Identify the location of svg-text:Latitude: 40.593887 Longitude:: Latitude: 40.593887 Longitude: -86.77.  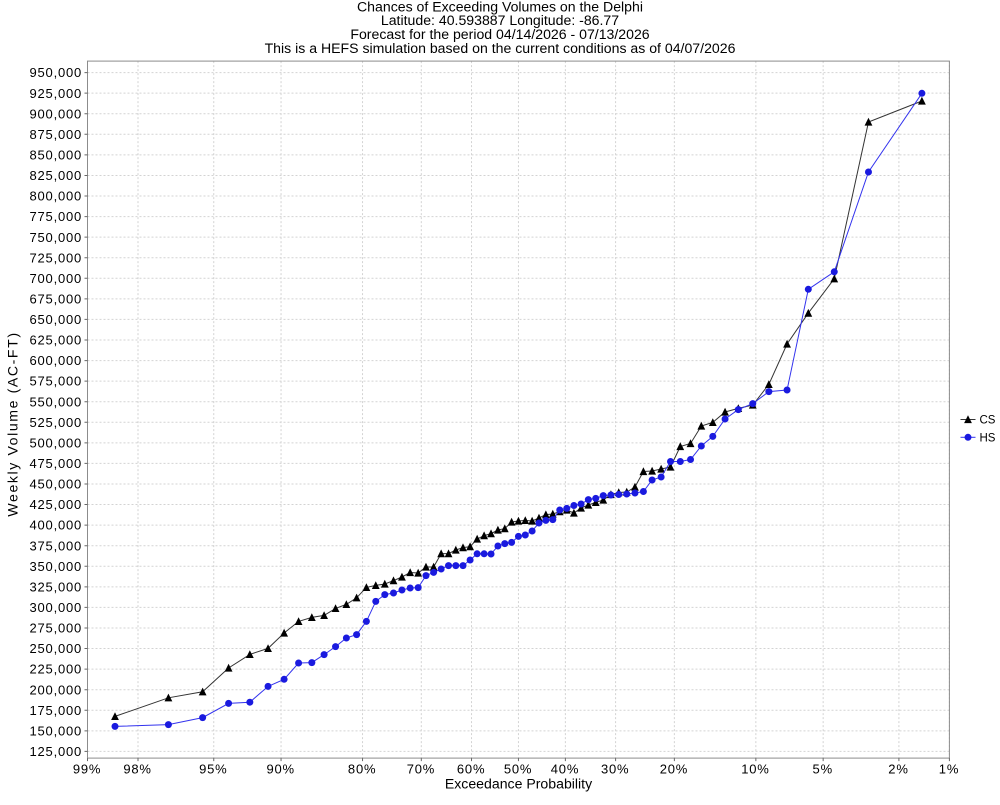
(500, 20).